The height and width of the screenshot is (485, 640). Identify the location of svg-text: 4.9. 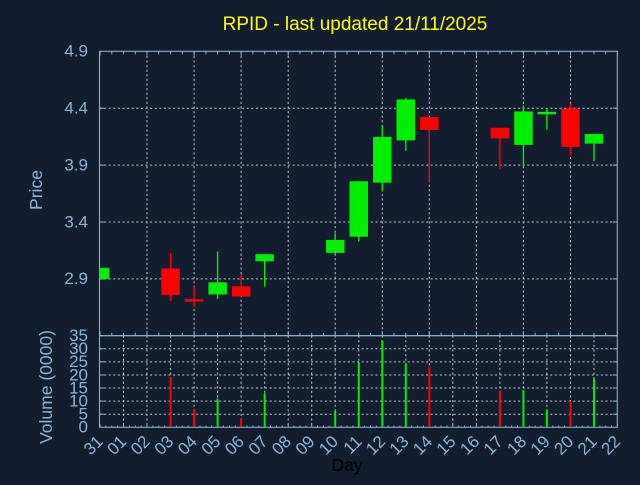
(76, 51).